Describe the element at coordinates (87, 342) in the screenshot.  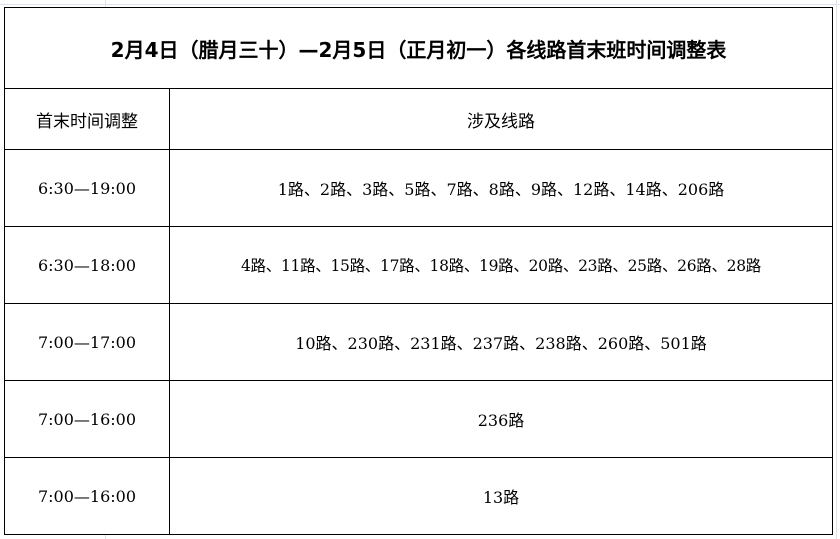
I see `time-cell: 7:00—17:00` at that location.